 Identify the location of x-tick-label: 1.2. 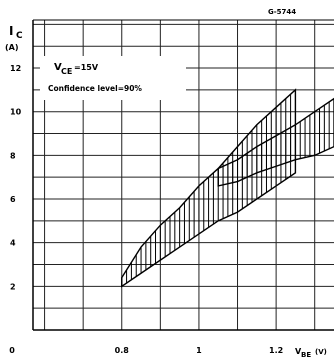
(276, 350).